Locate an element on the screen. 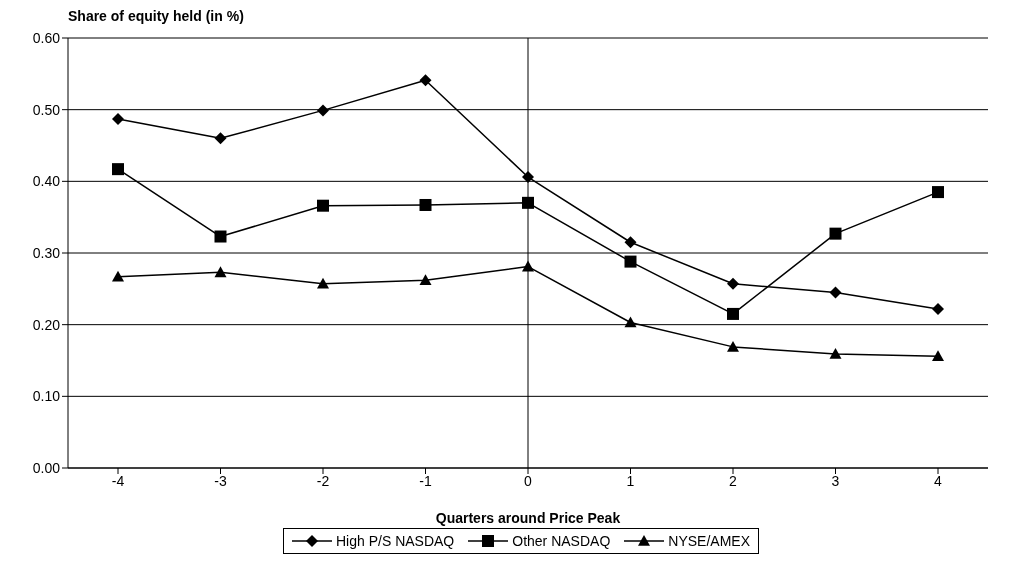 Image resolution: width=1027 pixels, height=572 pixels. y-tick-label: 0.10 is located at coordinates (46, 396).